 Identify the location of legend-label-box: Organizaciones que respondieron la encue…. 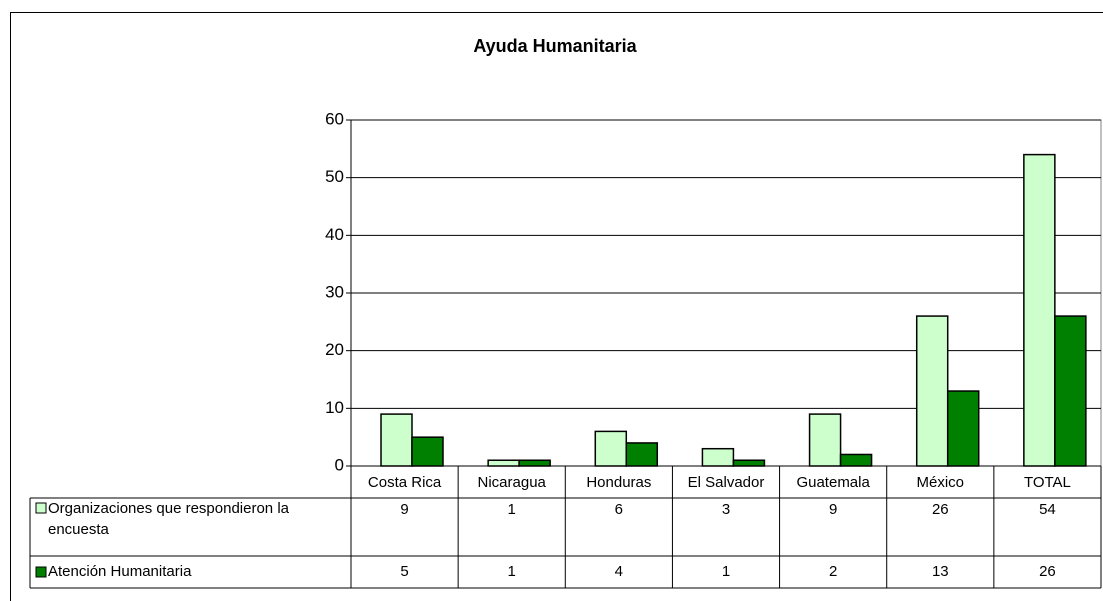
(168, 519).